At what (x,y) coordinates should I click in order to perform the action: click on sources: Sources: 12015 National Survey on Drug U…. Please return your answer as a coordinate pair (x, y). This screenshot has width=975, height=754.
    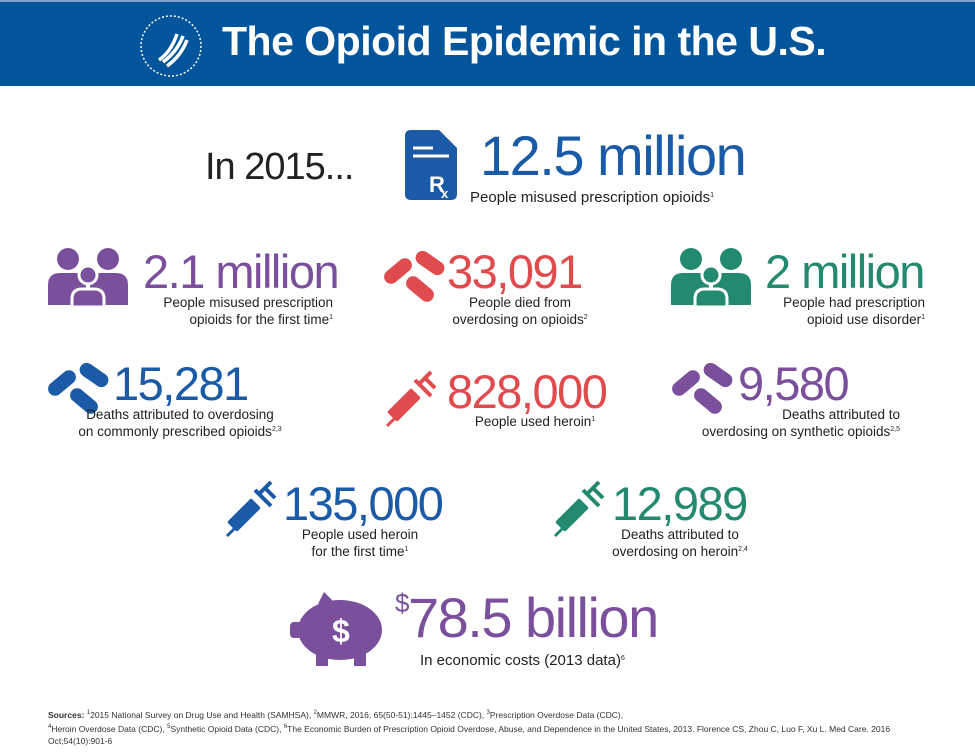
    Looking at the image, I should click on (469, 727).